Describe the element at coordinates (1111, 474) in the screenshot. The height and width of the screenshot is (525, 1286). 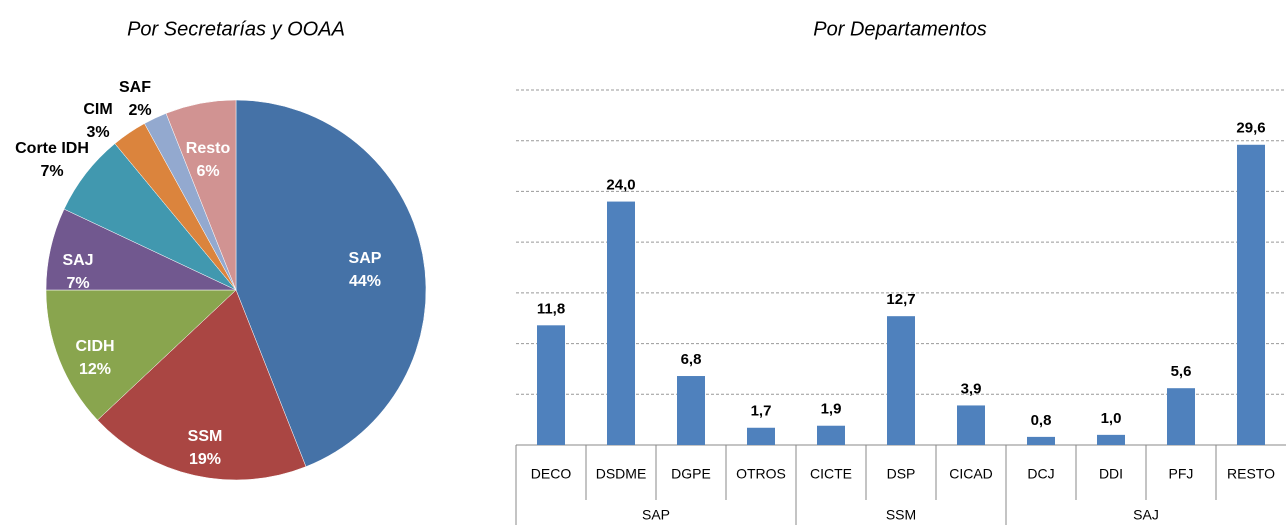
I see `x-tick-label: DDI` at that location.